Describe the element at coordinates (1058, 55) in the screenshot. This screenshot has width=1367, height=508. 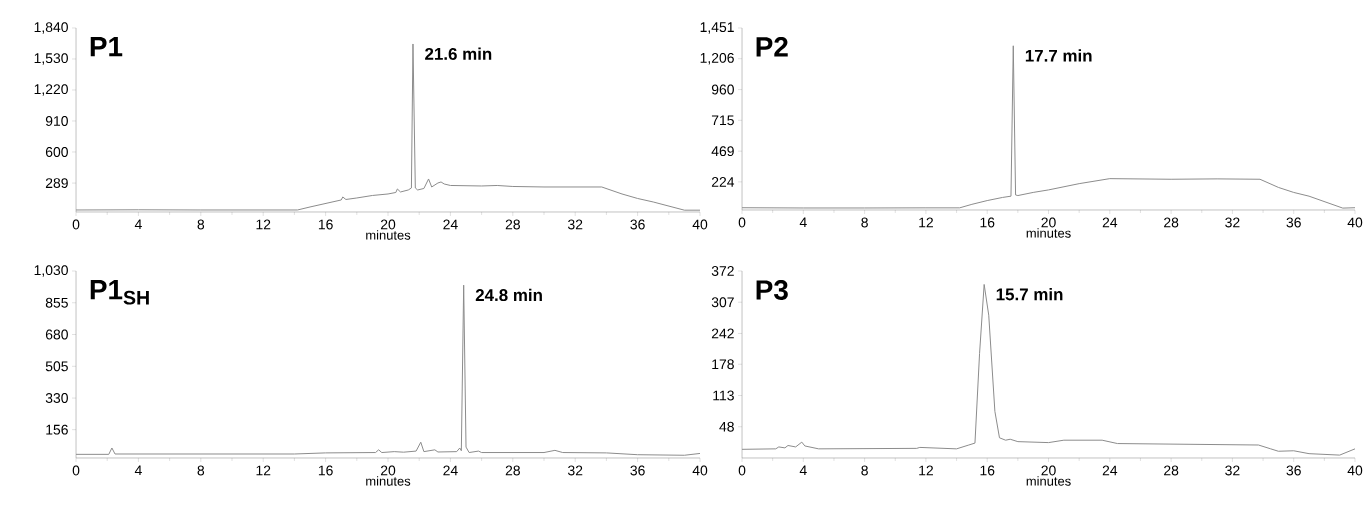
I see `annotation: 17.7 min` at that location.